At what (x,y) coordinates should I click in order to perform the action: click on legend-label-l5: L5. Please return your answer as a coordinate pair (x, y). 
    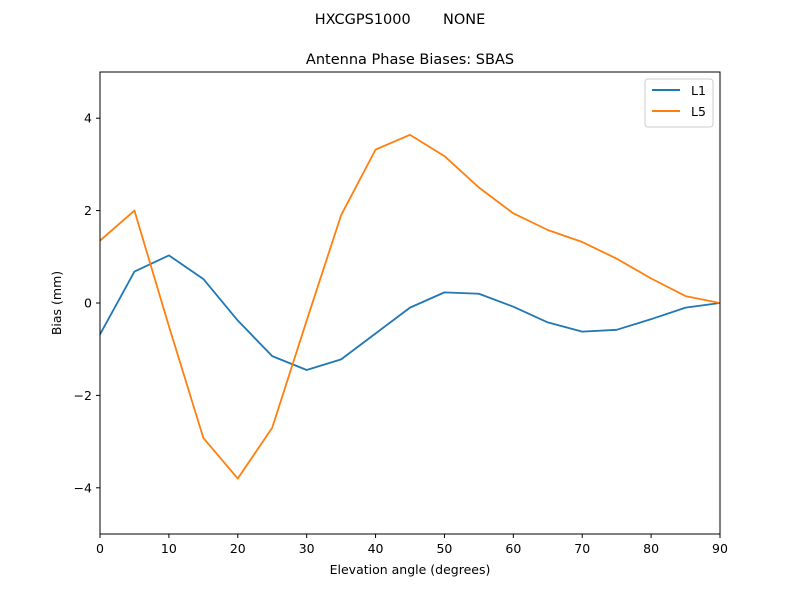
    Looking at the image, I should click on (698, 111).